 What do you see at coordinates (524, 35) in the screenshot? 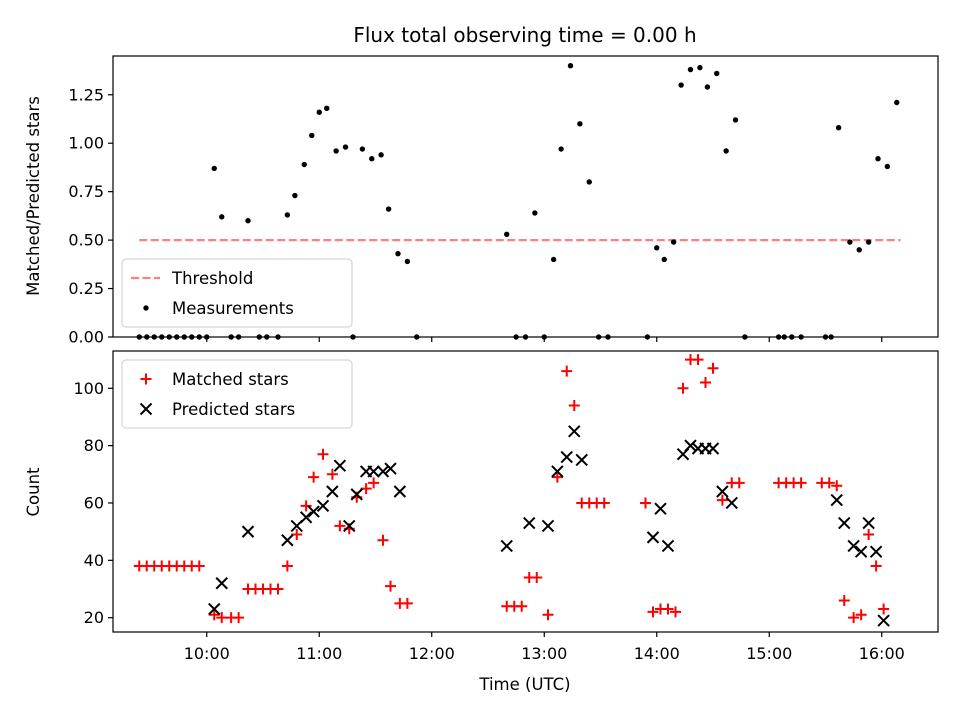
I see `top-chart-title: Flux total observing time = 0.00 h` at bounding box center [524, 35].